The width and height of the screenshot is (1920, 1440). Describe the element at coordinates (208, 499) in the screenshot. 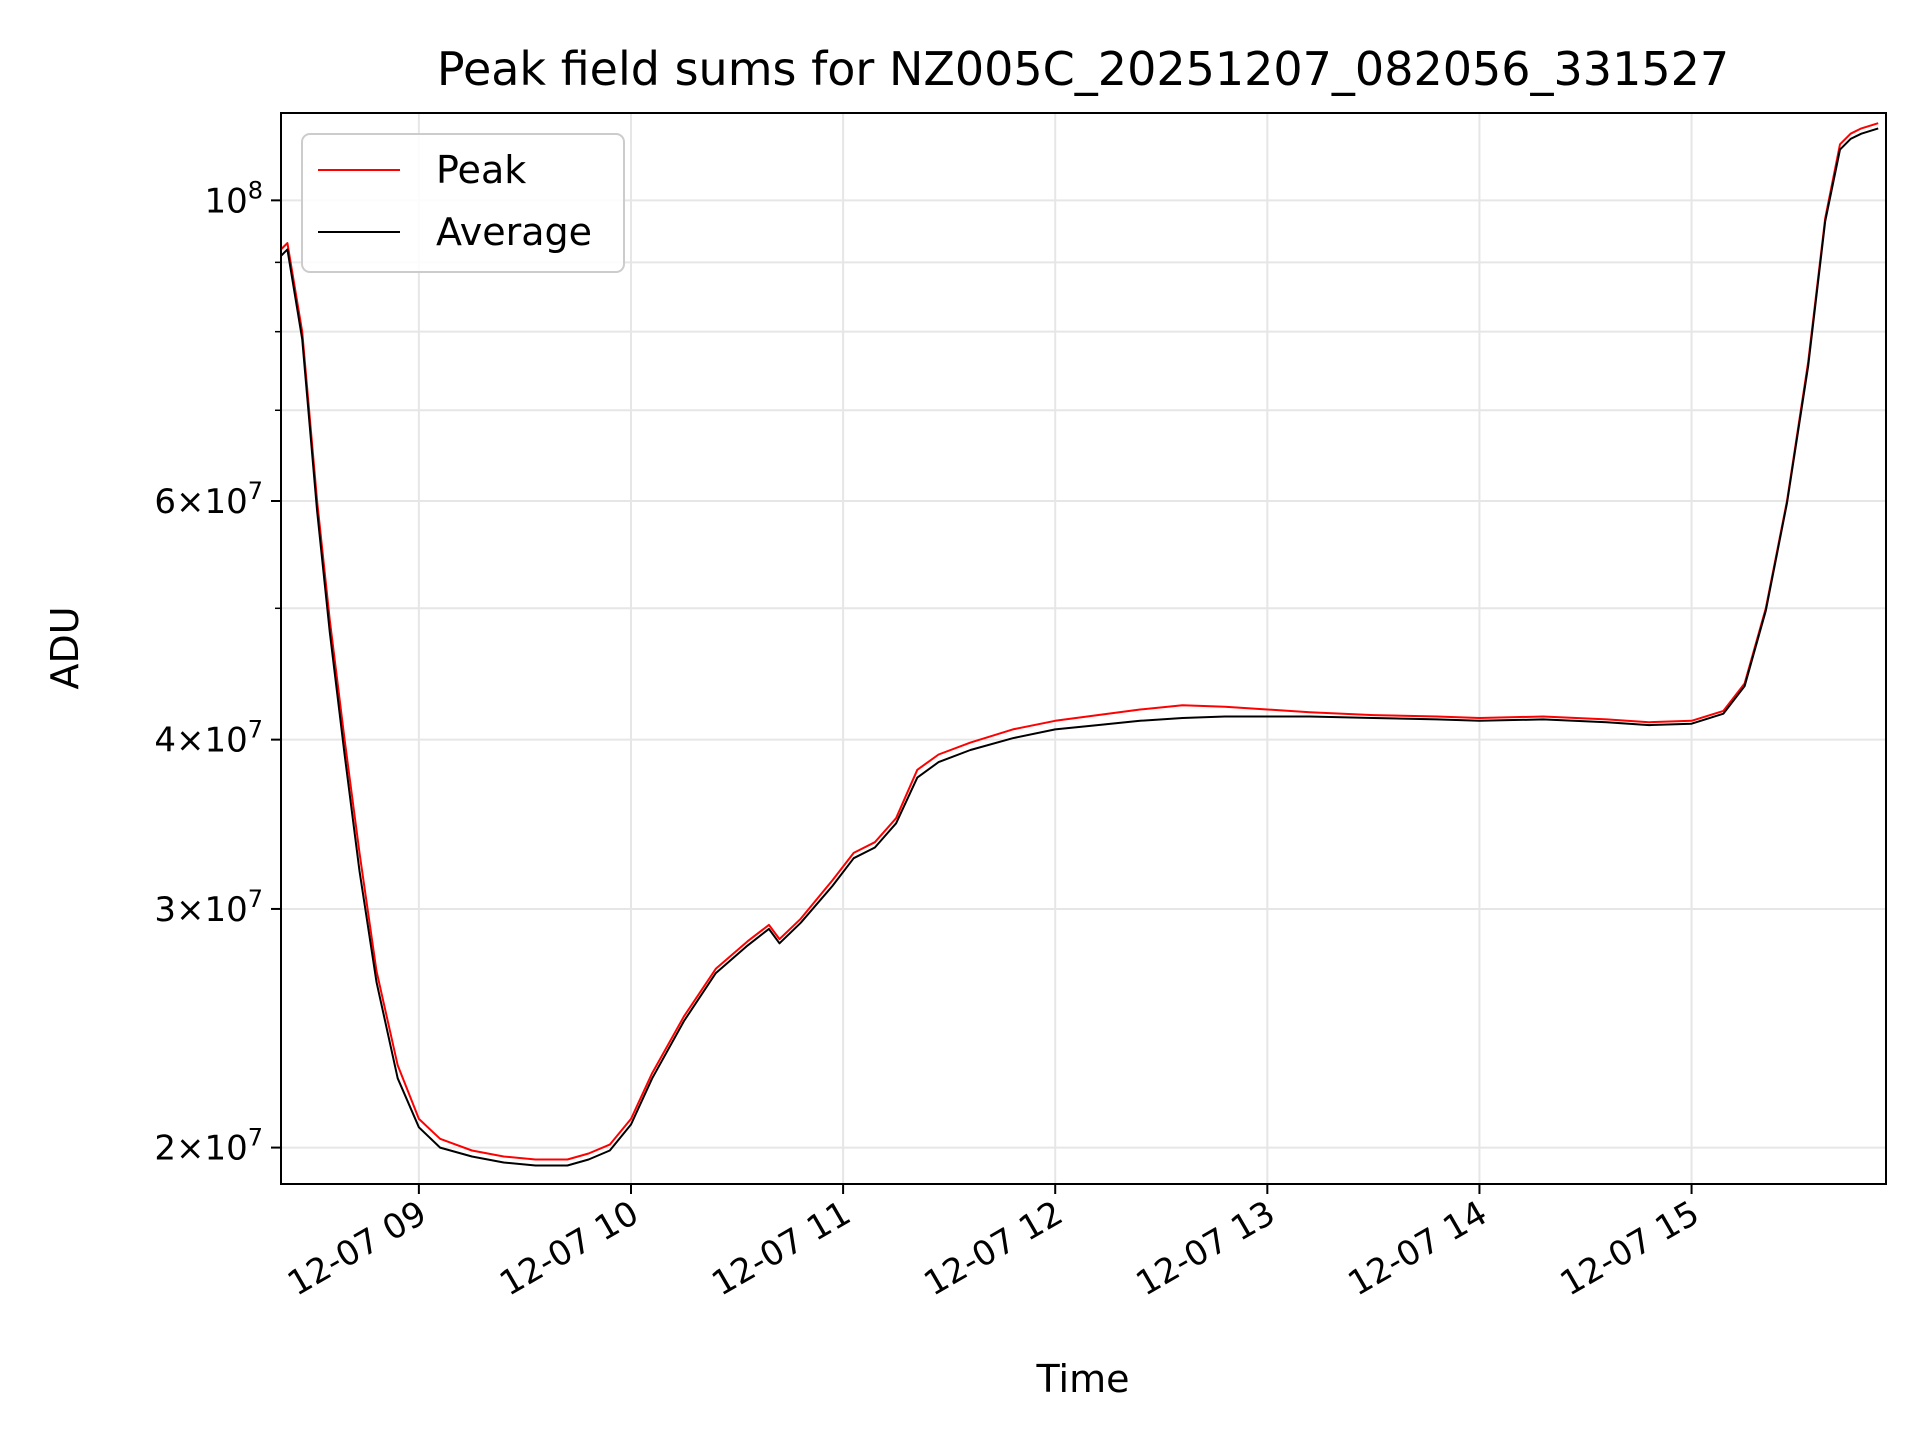

I see `y-tick-label: 6×107` at that location.